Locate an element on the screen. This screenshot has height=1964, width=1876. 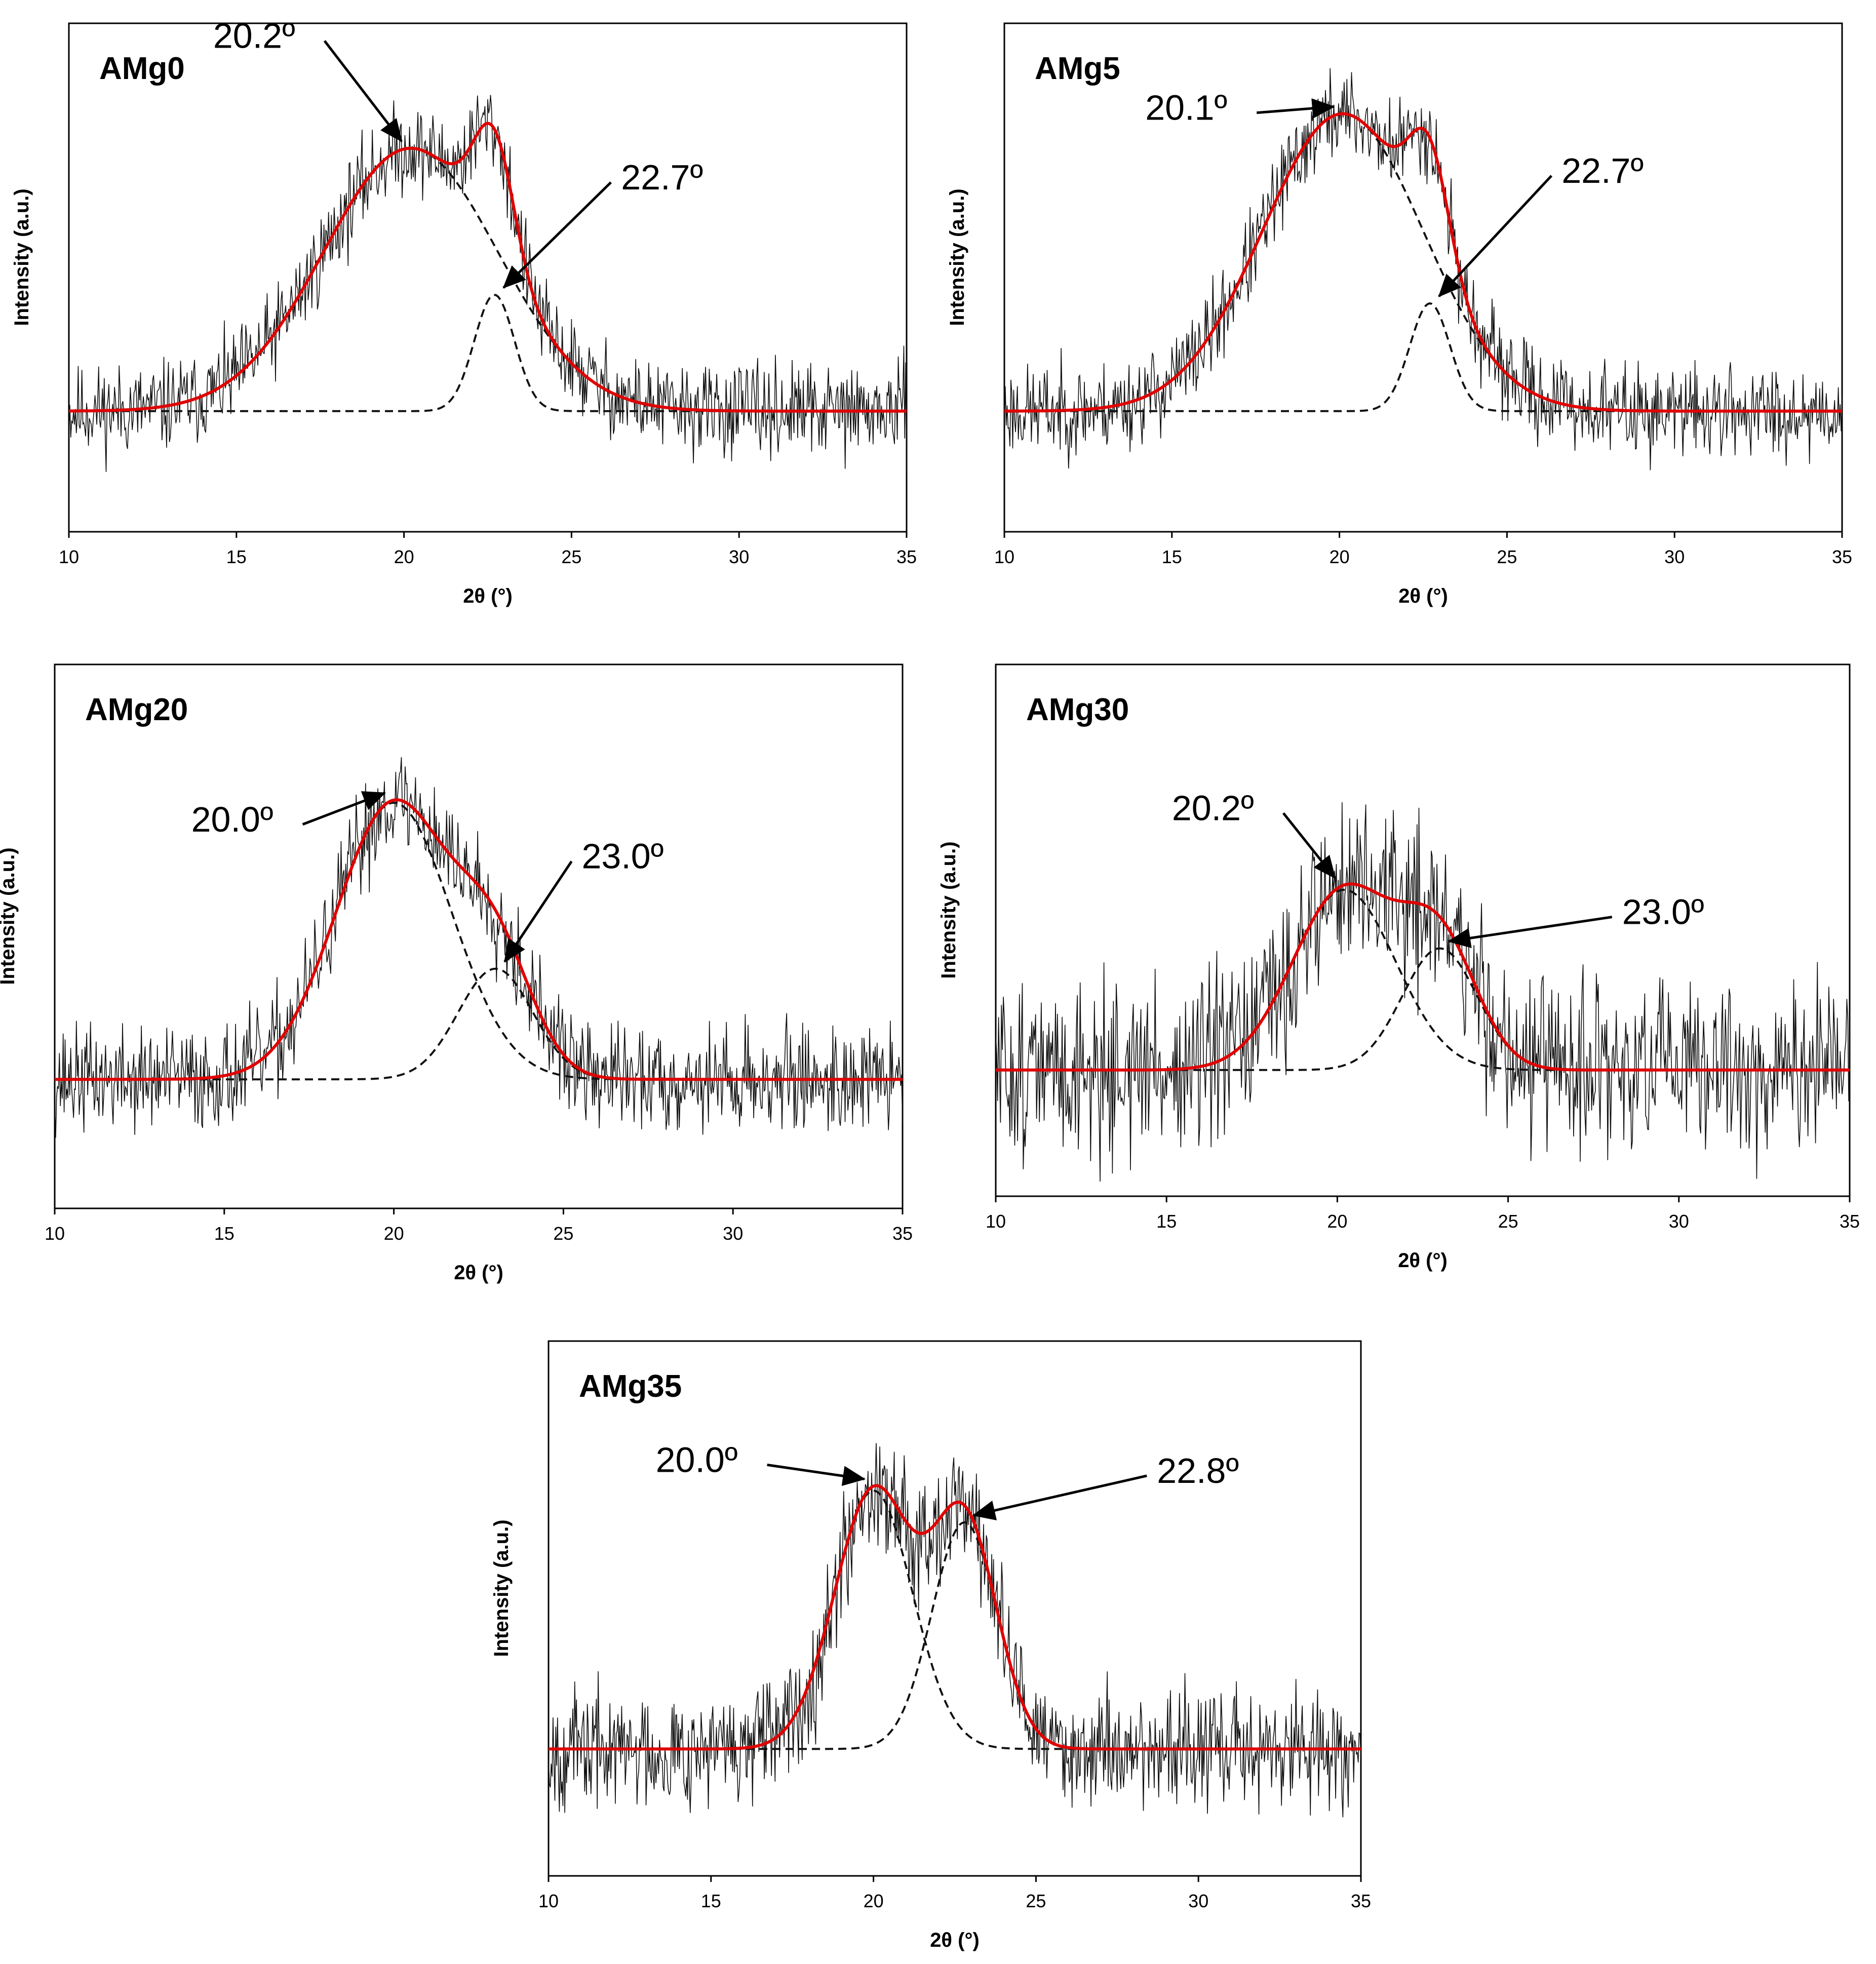
peak-label: 22.8º is located at coordinates (1198, 1471).